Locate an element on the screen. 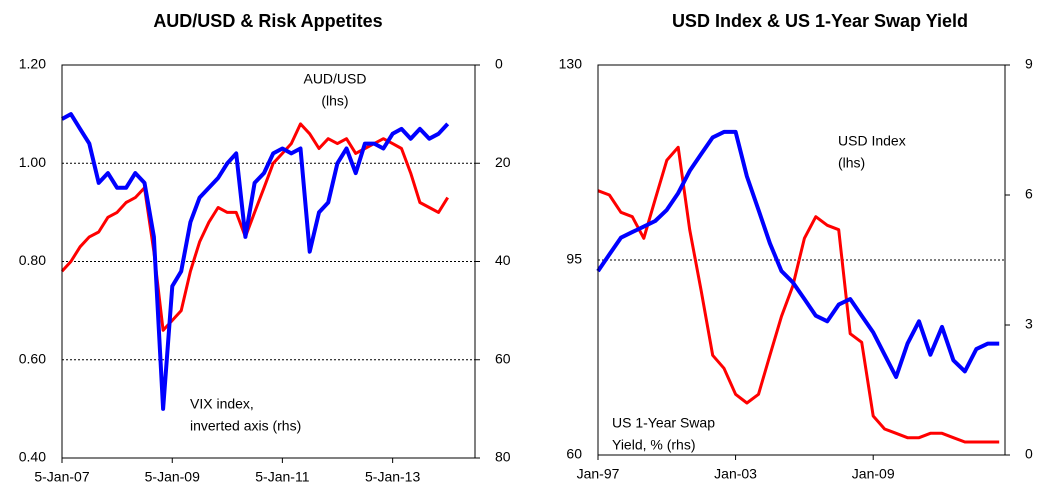 The image size is (1040, 488). annotation: VIX index, is located at coordinates (222, 404).